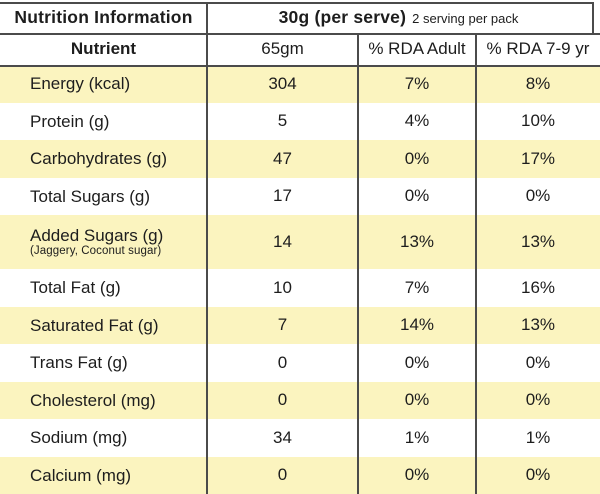  I want to click on nutrient-name: Calcium (mg), so click(81, 475).